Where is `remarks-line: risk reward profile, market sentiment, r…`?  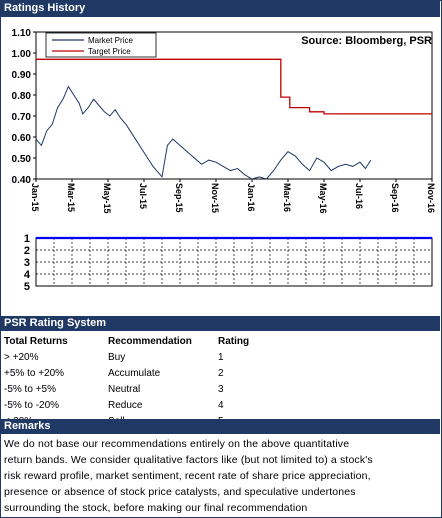
remarks-line: risk reward profile, market sentiment, r… is located at coordinates (187, 476).